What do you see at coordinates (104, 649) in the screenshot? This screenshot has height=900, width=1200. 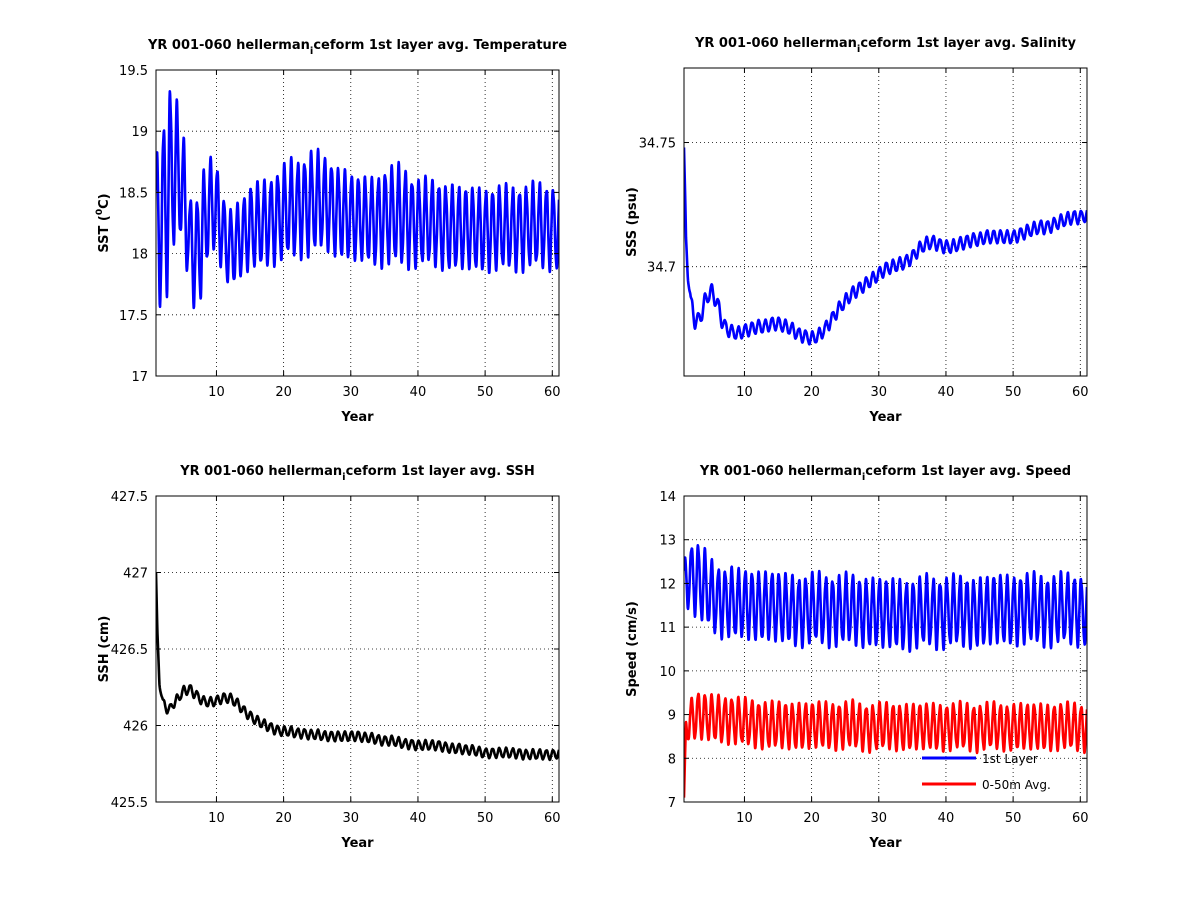 I see `y-axis-label: SSH (cm)` at bounding box center [104, 649].